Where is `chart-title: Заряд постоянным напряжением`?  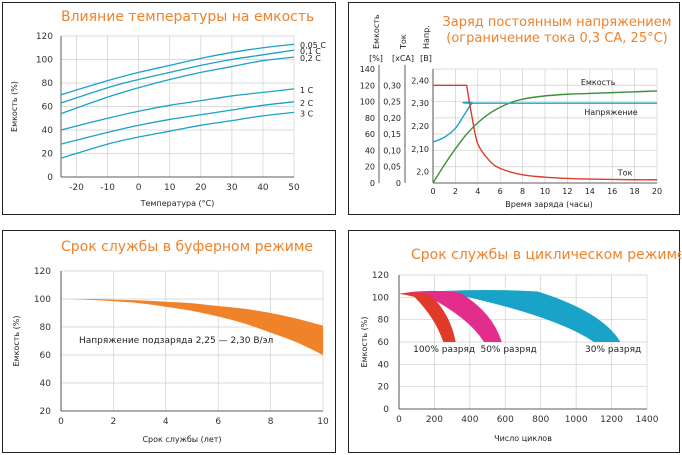 chart-title: Заряд постоянным напряжением is located at coordinates (556, 22).